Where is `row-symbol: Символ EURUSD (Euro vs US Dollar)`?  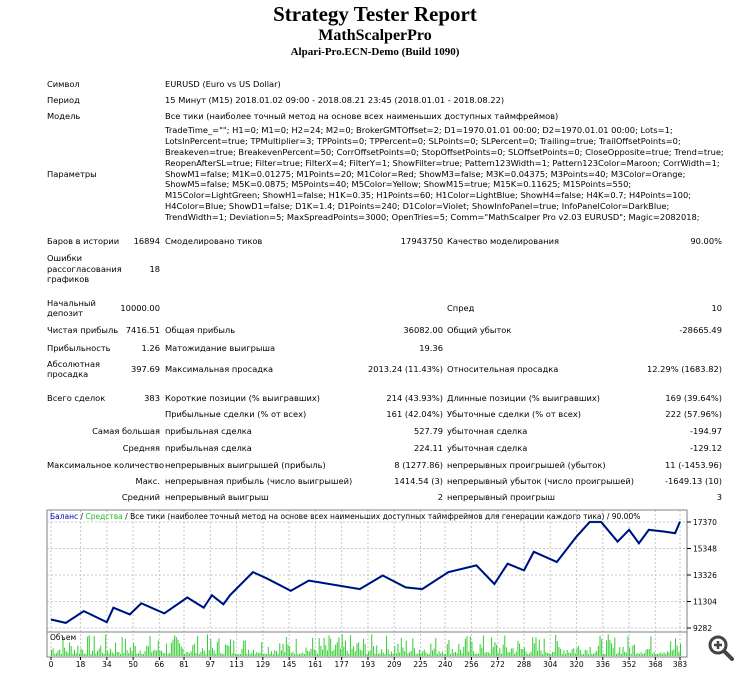
row-symbol: Символ EURUSD (Euro vs US Dollar) is located at coordinates (387, 84).